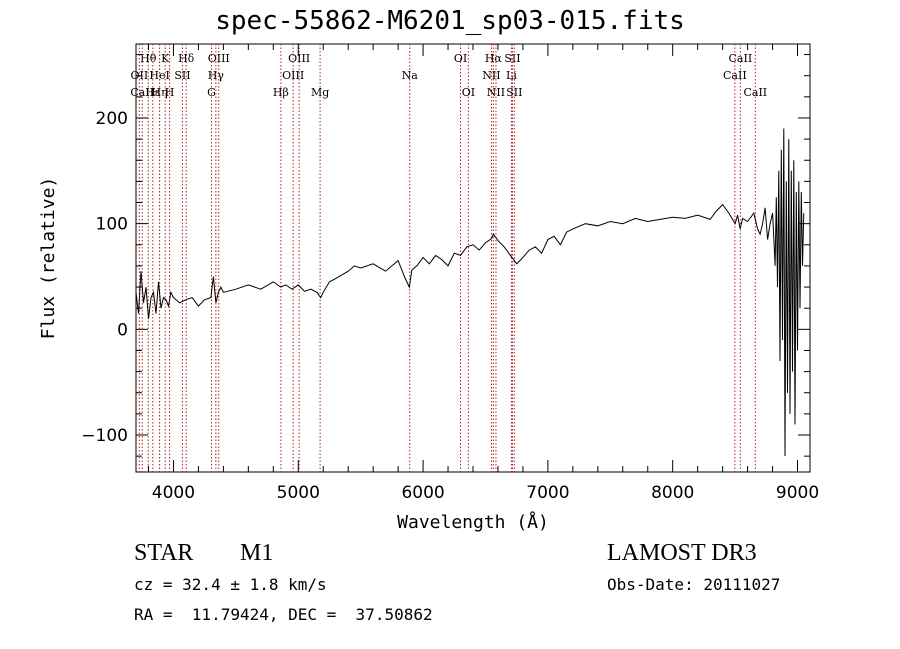 The height and width of the screenshot is (649, 900). I want to click on y-tick-label: 100, so click(112, 225).